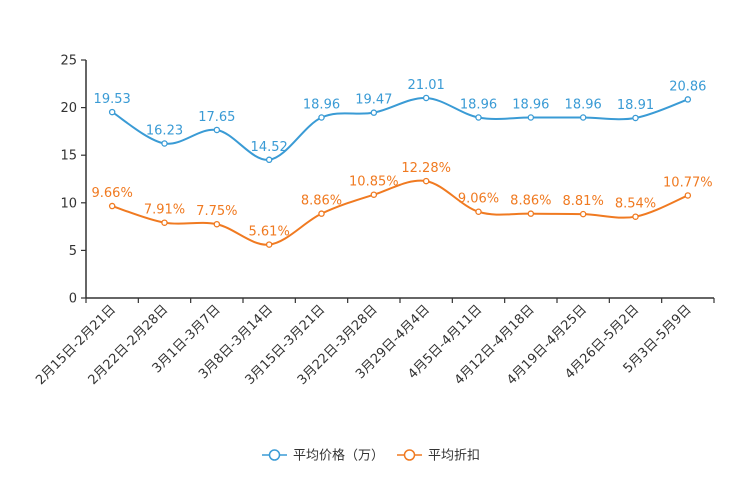  What do you see at coordinates (338, 456) in the screenshot?
I see `legend-label: 平均价格（万）` at bounding box center [338, 456].